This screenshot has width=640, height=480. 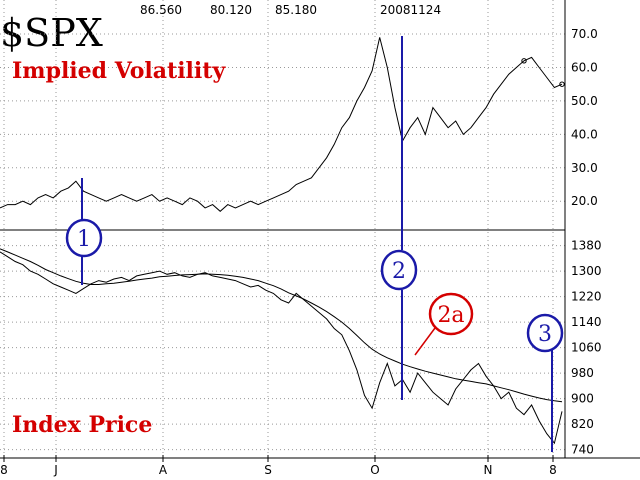 I want to click on x-tick-label: A, so click(x=163, y=470).